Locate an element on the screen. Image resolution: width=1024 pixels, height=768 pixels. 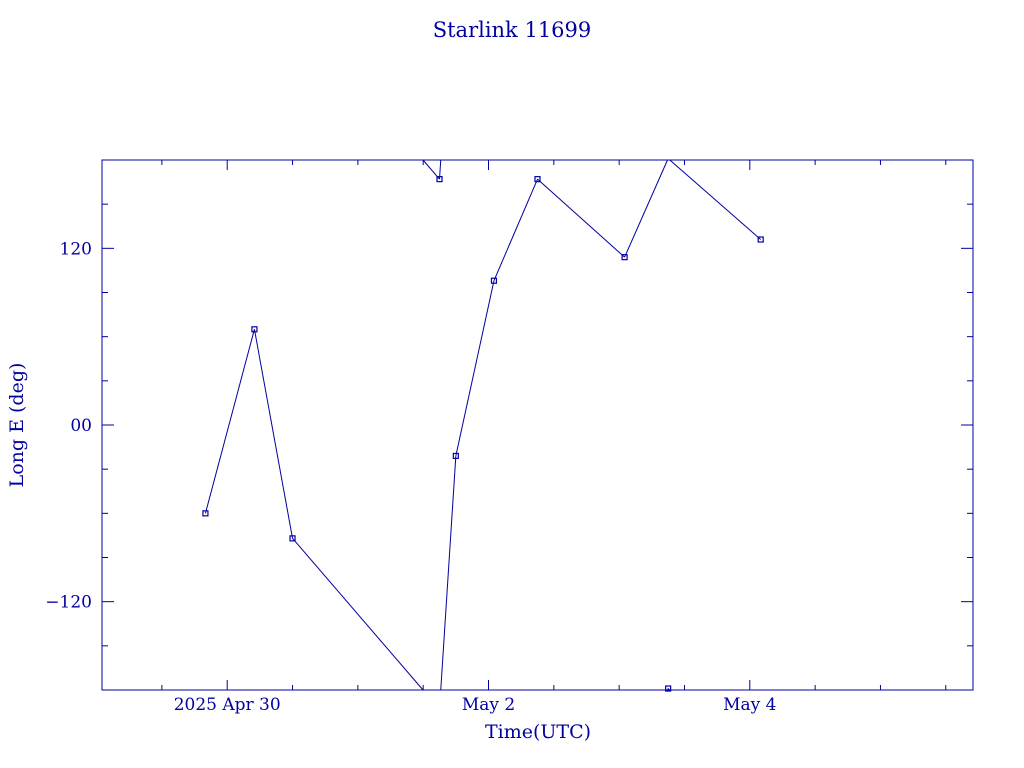
x-tick-label: 2025 Apr 30 is located at coordinates (227, 705).